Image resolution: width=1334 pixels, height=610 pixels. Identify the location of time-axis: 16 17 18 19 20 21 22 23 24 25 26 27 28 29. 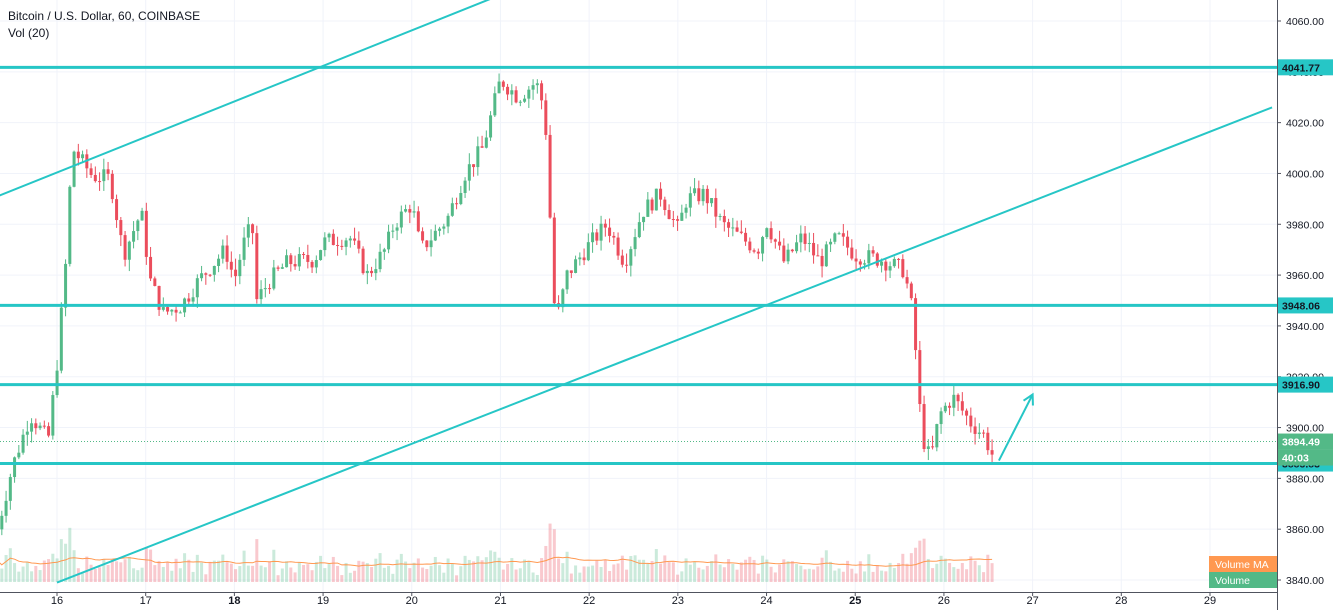
(638, 601).